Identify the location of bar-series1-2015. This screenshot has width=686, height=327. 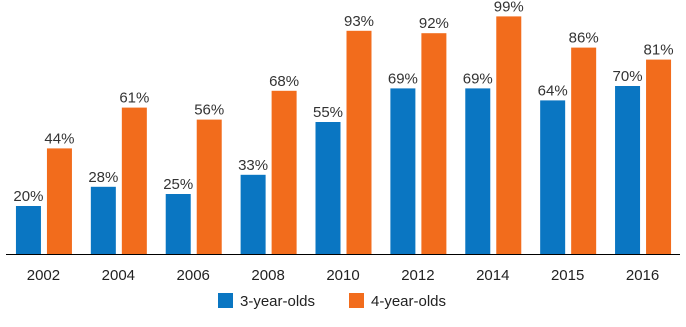
(553, 177).